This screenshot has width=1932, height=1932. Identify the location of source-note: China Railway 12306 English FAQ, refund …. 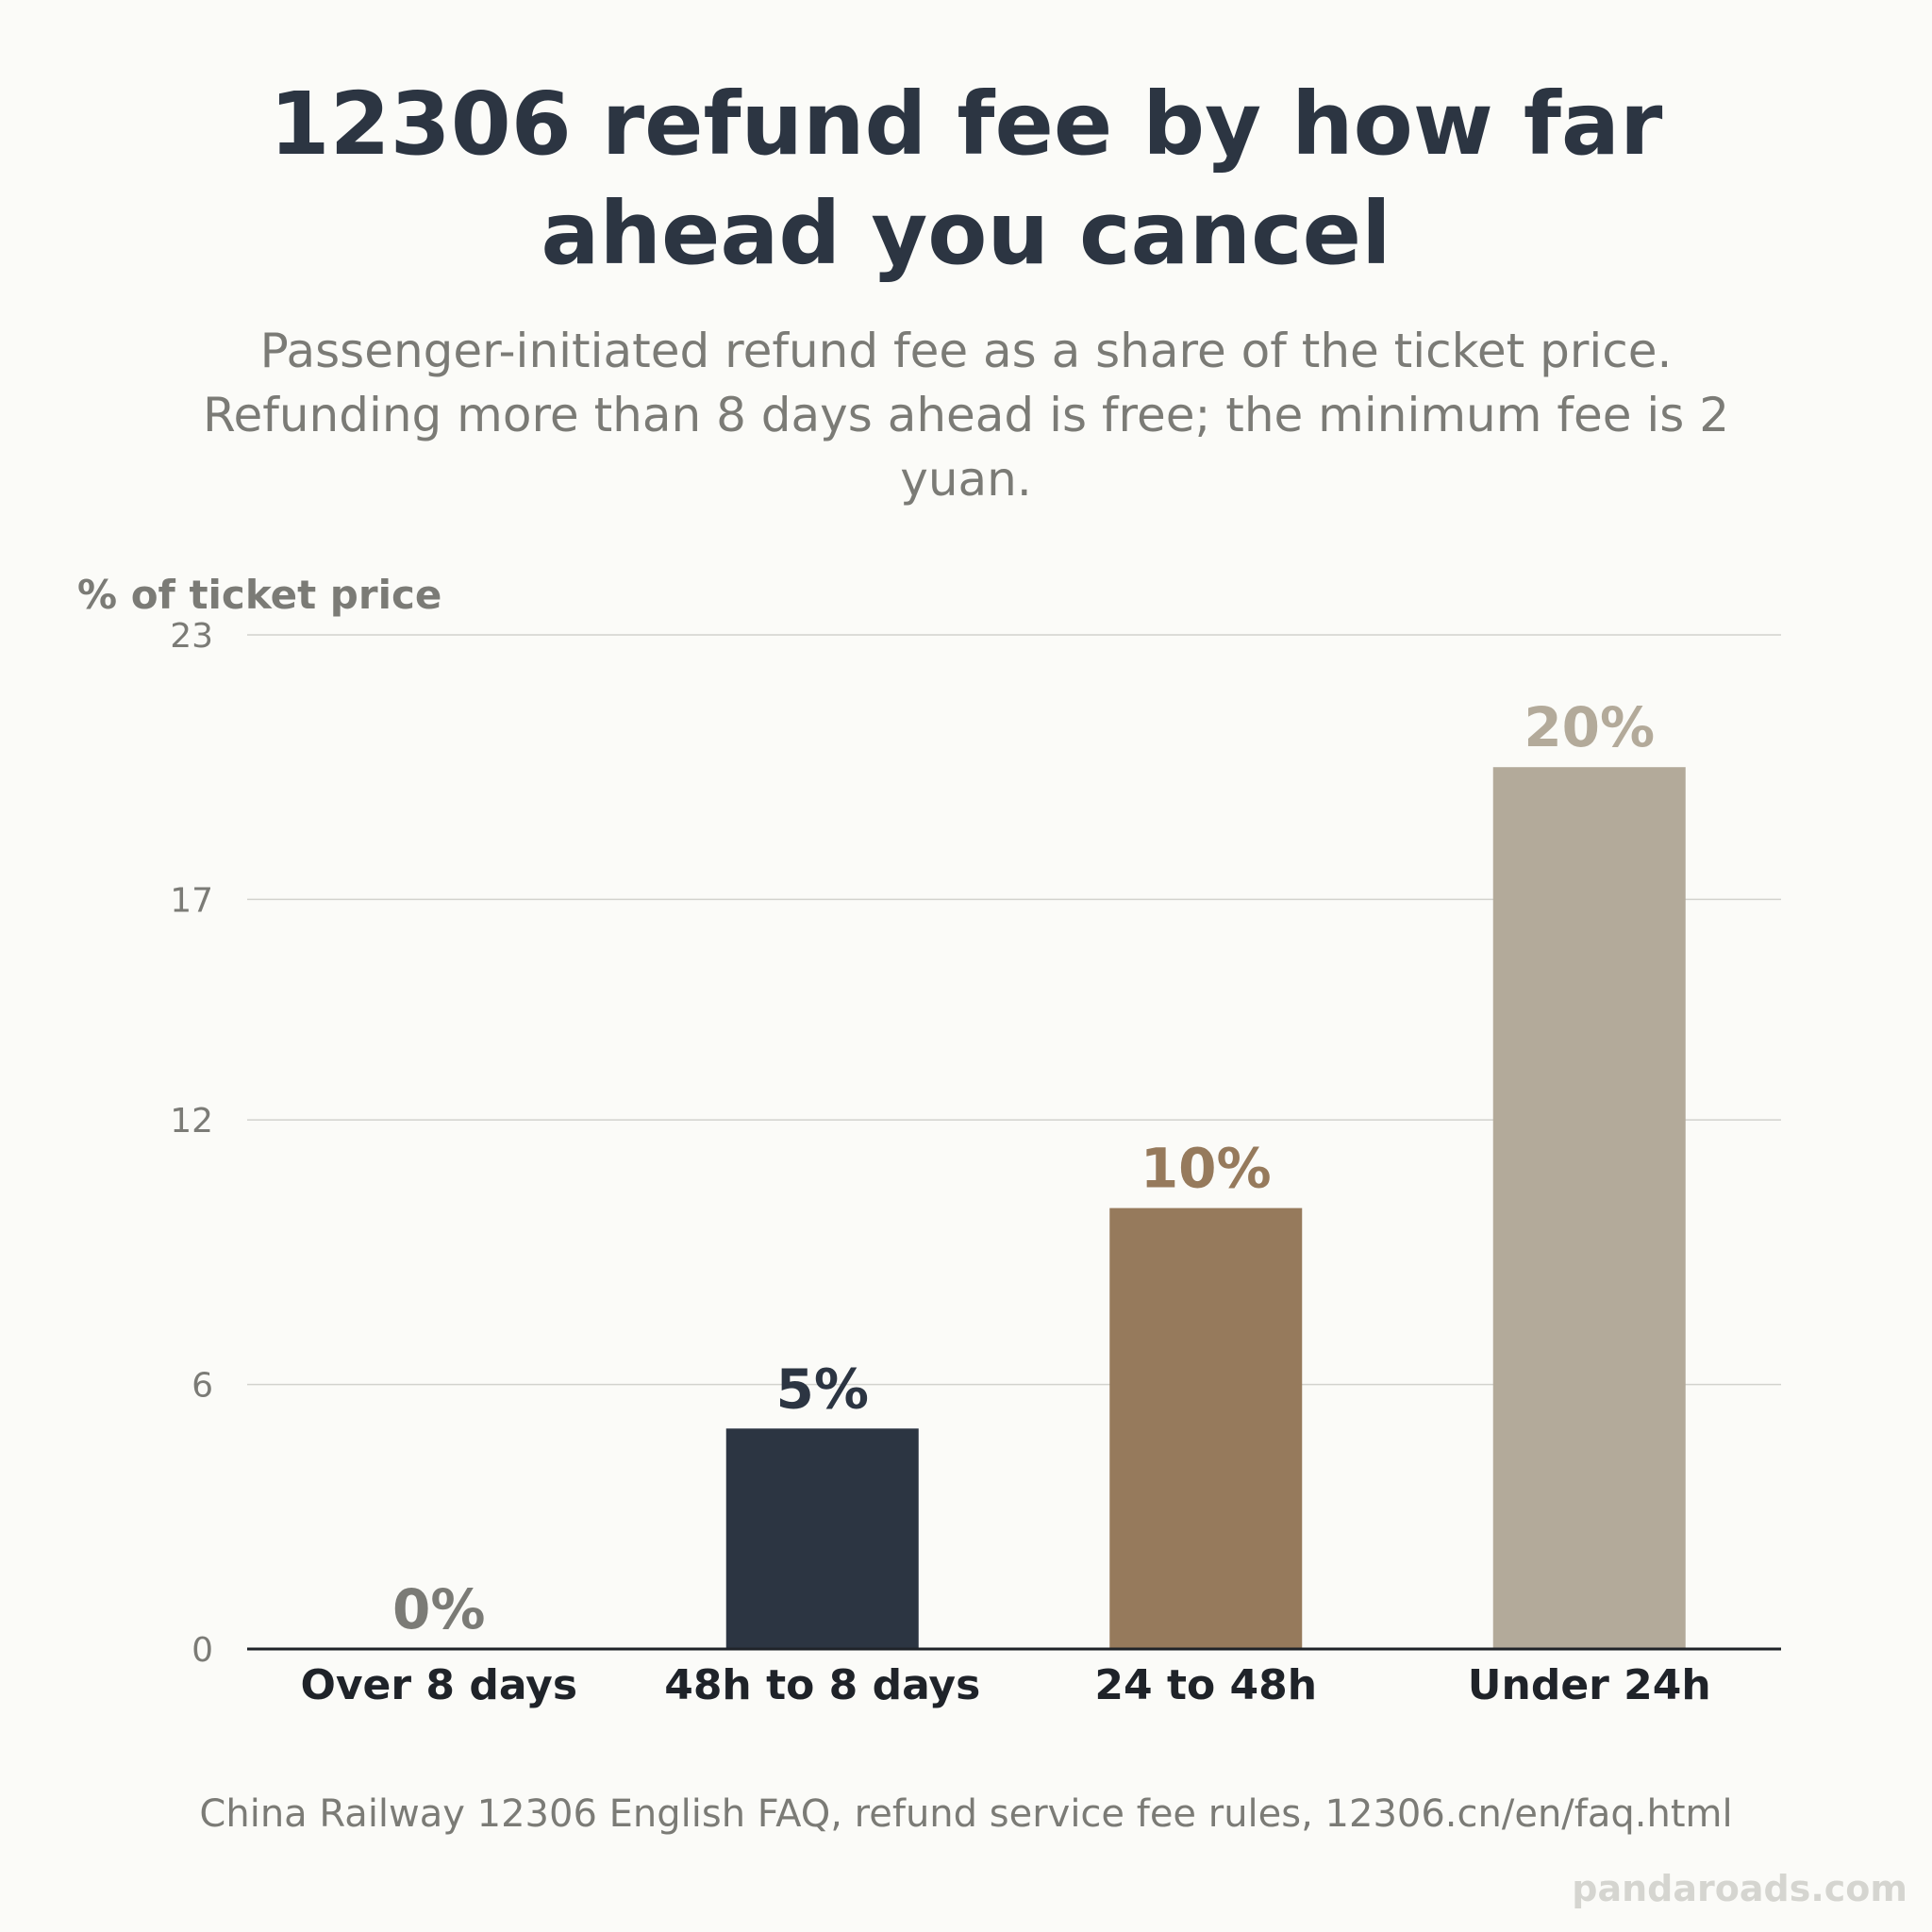
(966, 1814).